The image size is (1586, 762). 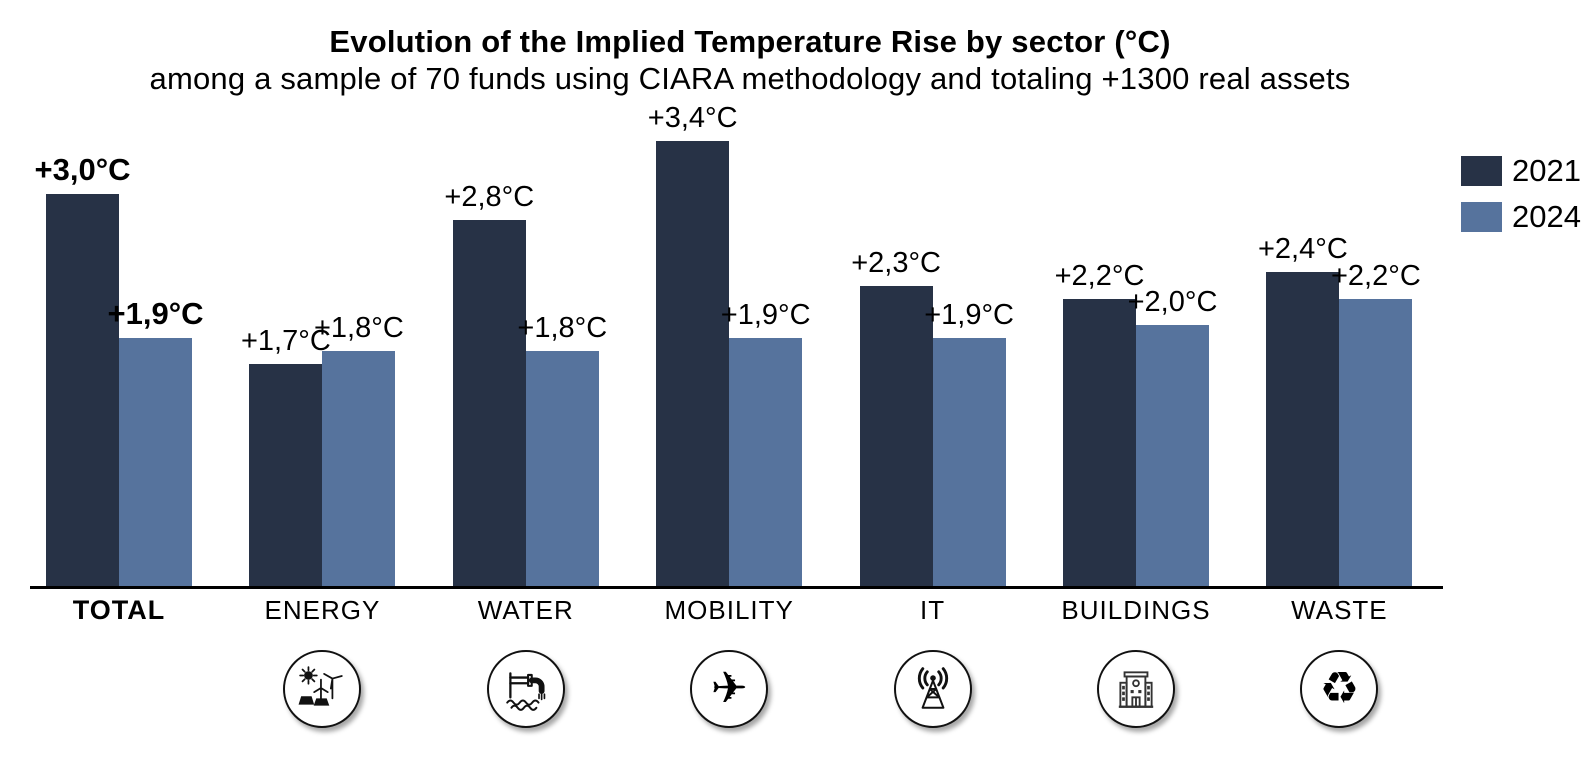 I want to click on water-icon, so click(x=526, y=691).